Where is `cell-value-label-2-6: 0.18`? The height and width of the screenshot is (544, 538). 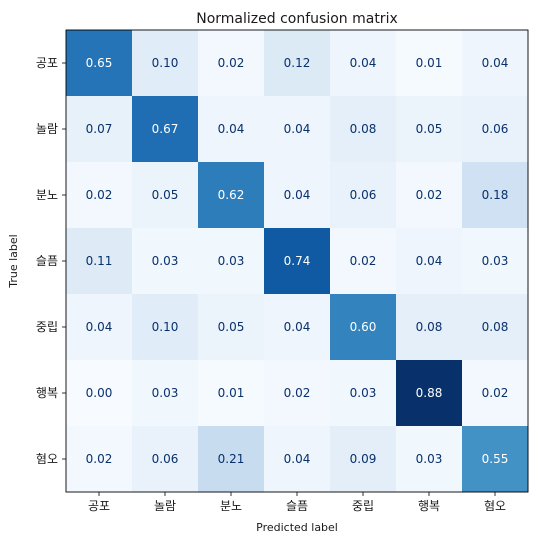
cell-value-label-2-6: 0.18 is located at coordinates (495, 195).